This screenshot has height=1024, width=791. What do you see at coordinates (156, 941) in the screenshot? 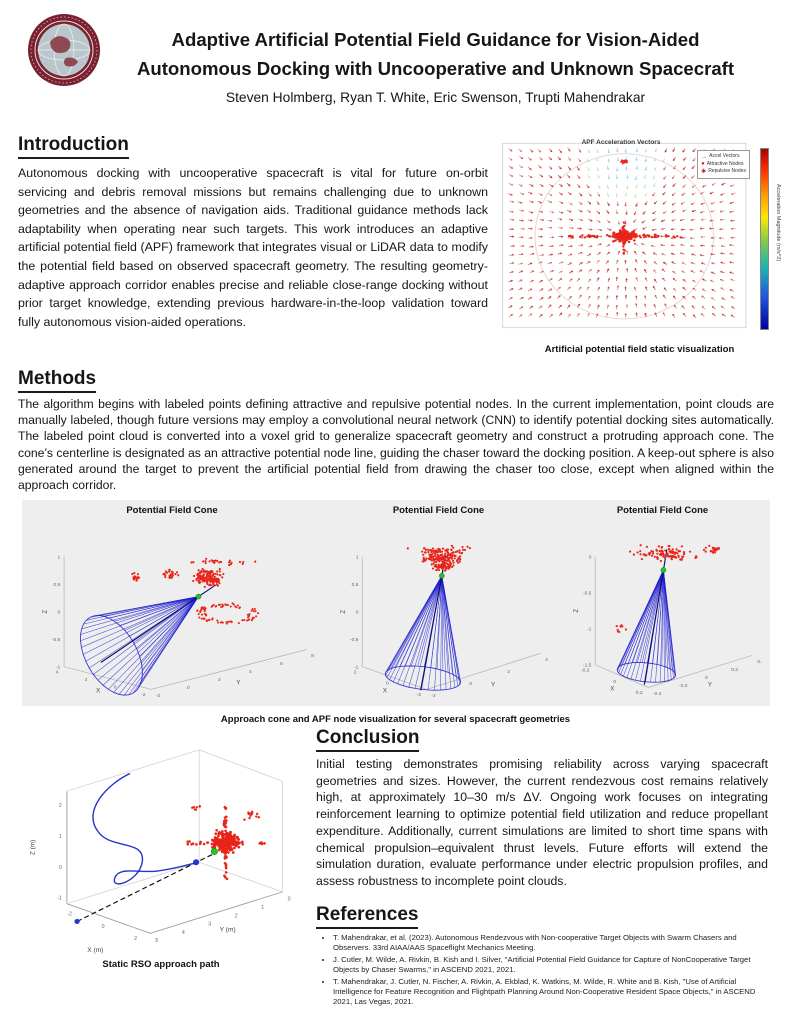
I see `svg-text: 5` at bounding box center [156, 941].